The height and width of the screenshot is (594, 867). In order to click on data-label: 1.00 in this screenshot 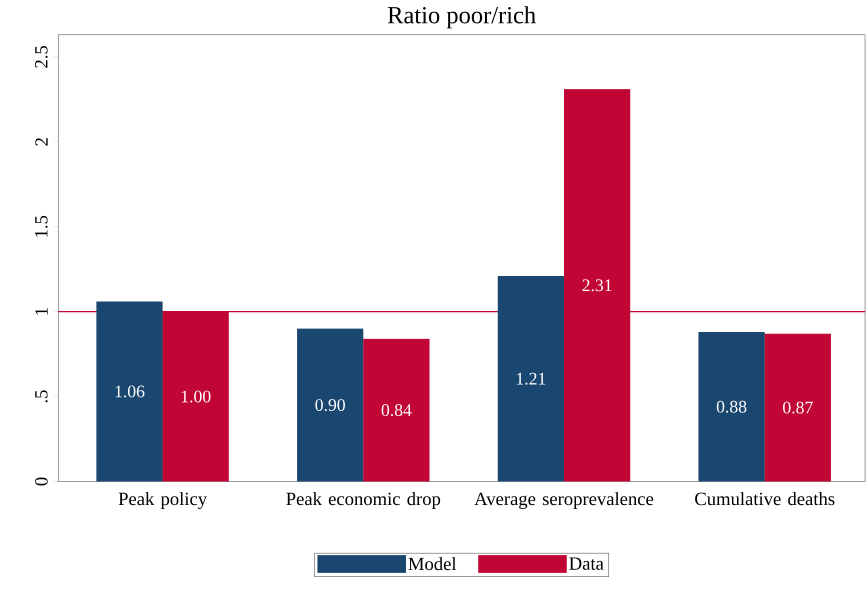, I will do `click(196, 396)`.